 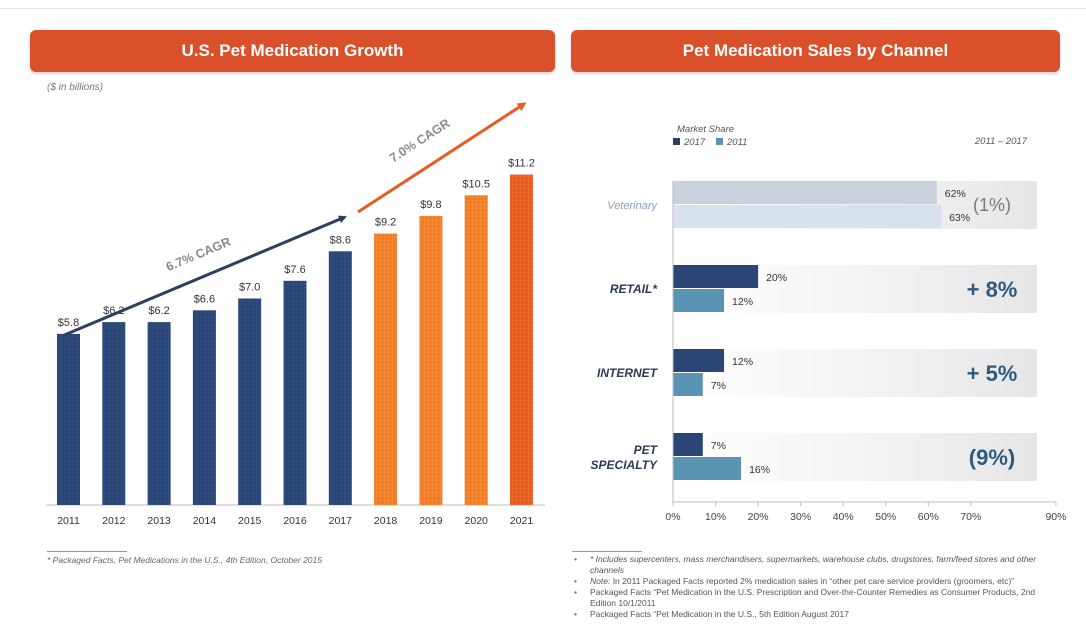 I want to click on growth-bar-2019, so click(x=431, y=360).